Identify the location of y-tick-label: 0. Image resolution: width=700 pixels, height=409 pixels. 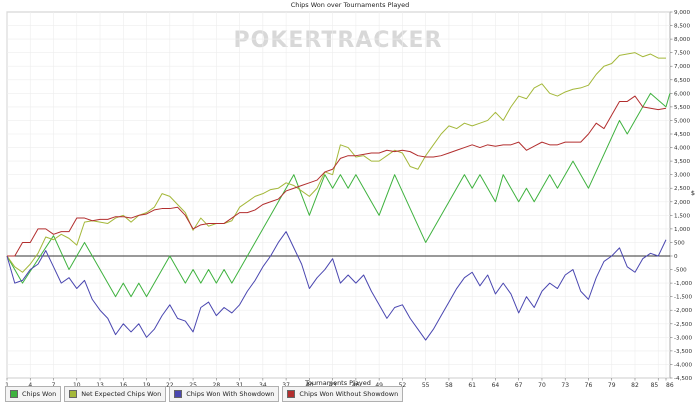
(676, 257).